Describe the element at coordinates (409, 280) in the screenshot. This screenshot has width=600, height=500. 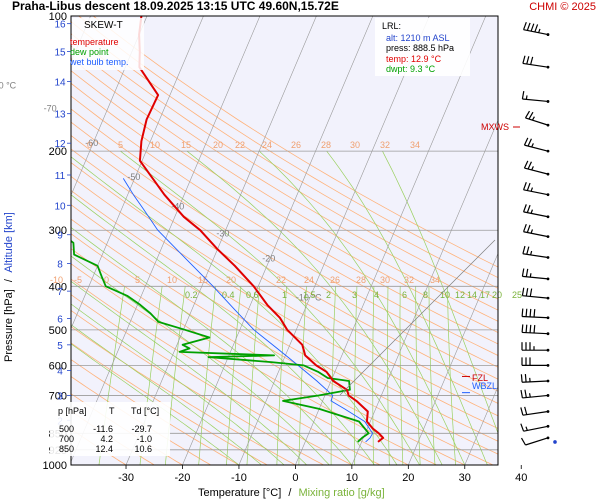
I see `theta-label: 32` at that location.